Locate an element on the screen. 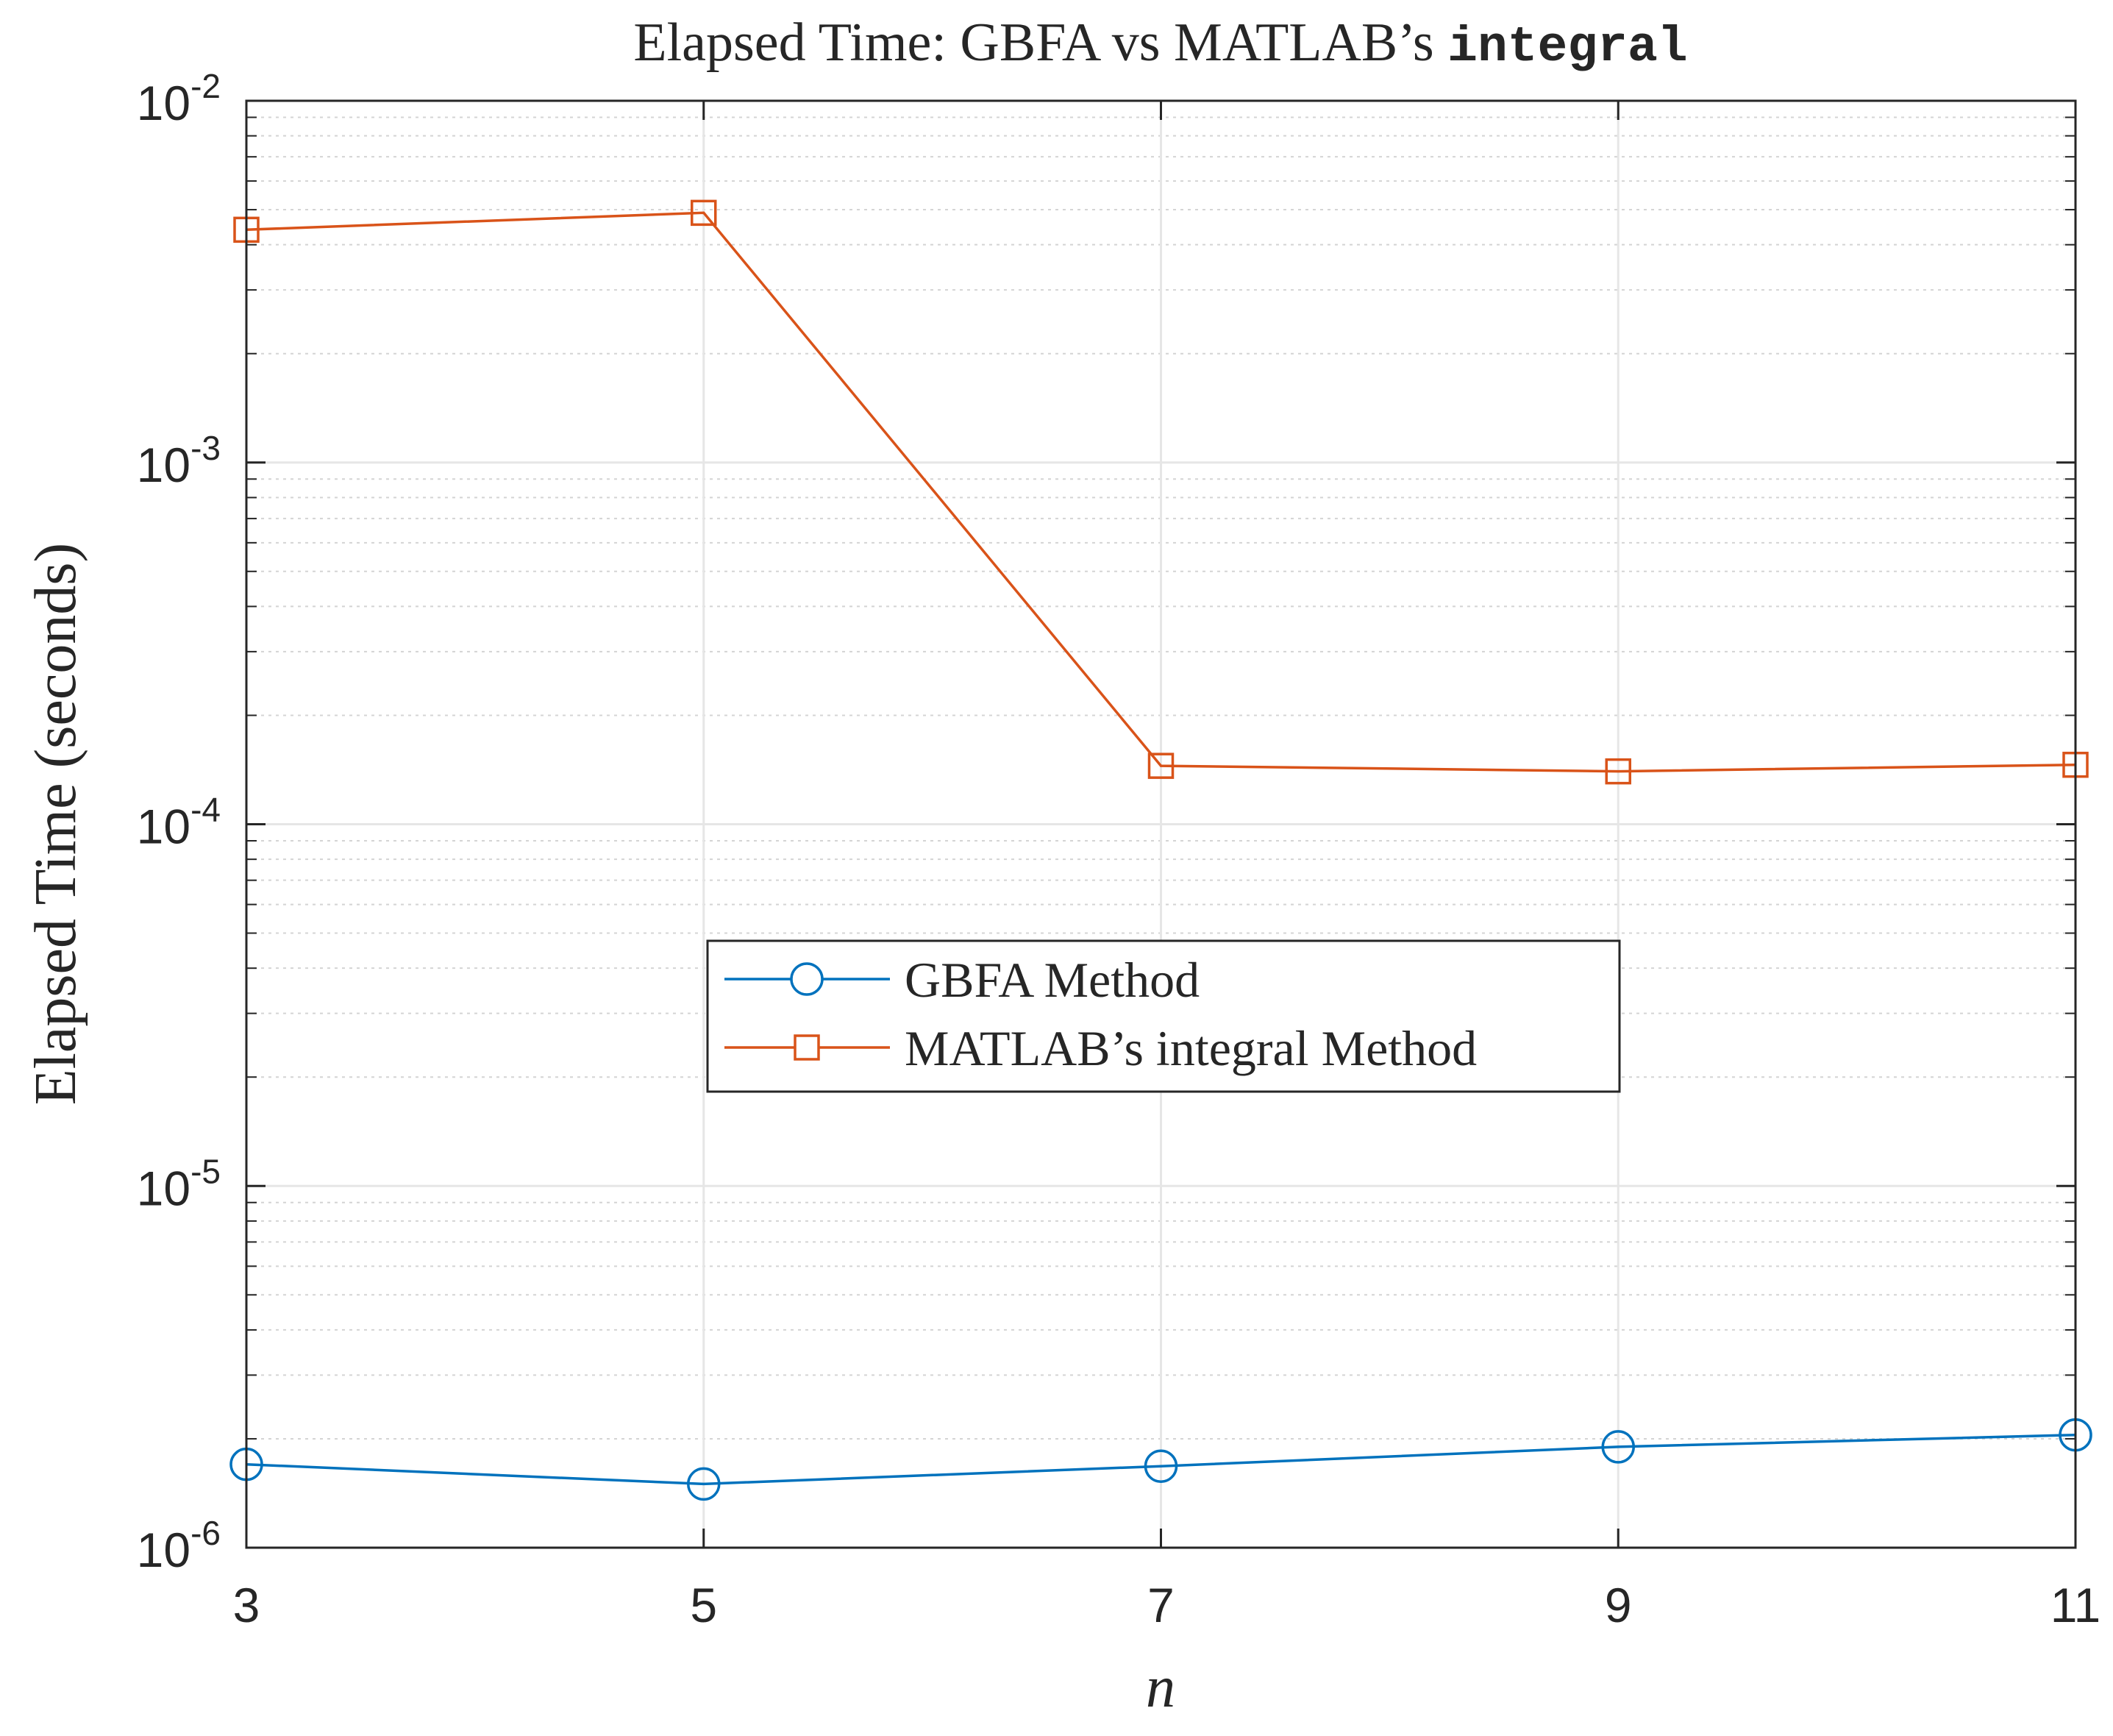 The width and height of the screenshot is (2113, 1736). legend-item-gbfa: GBFA Method is located at coordinates (962, 980).